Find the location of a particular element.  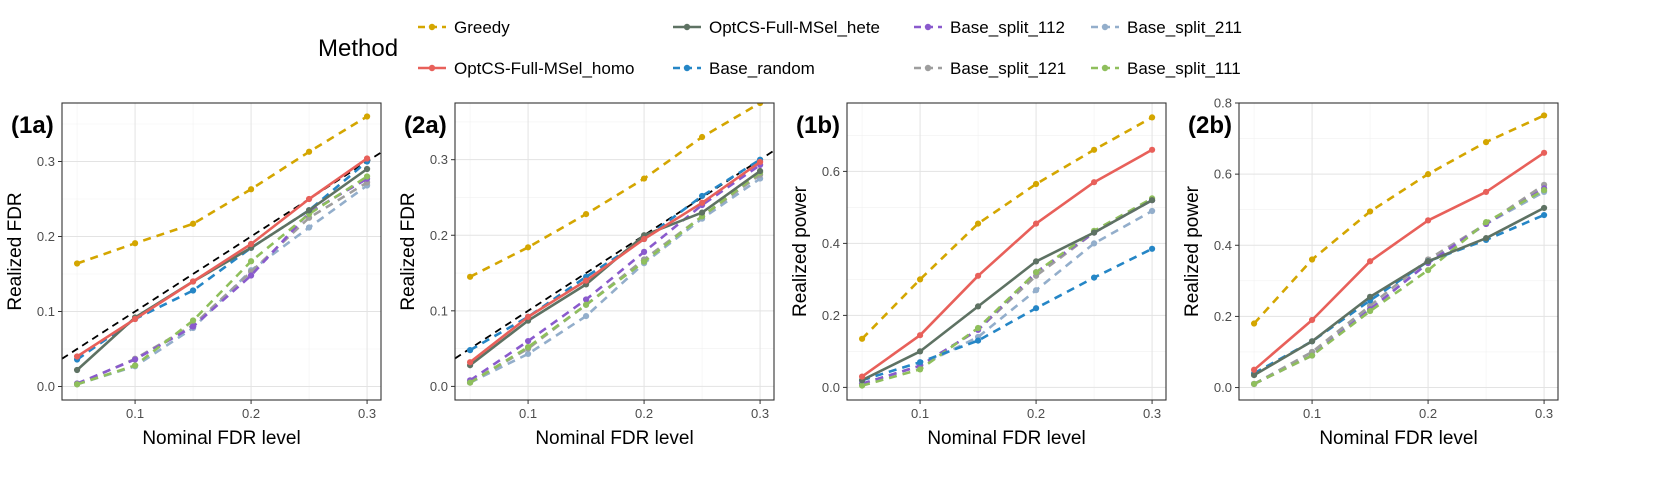

y-tick-label: 0.1 is located at coordinates (439, 310).